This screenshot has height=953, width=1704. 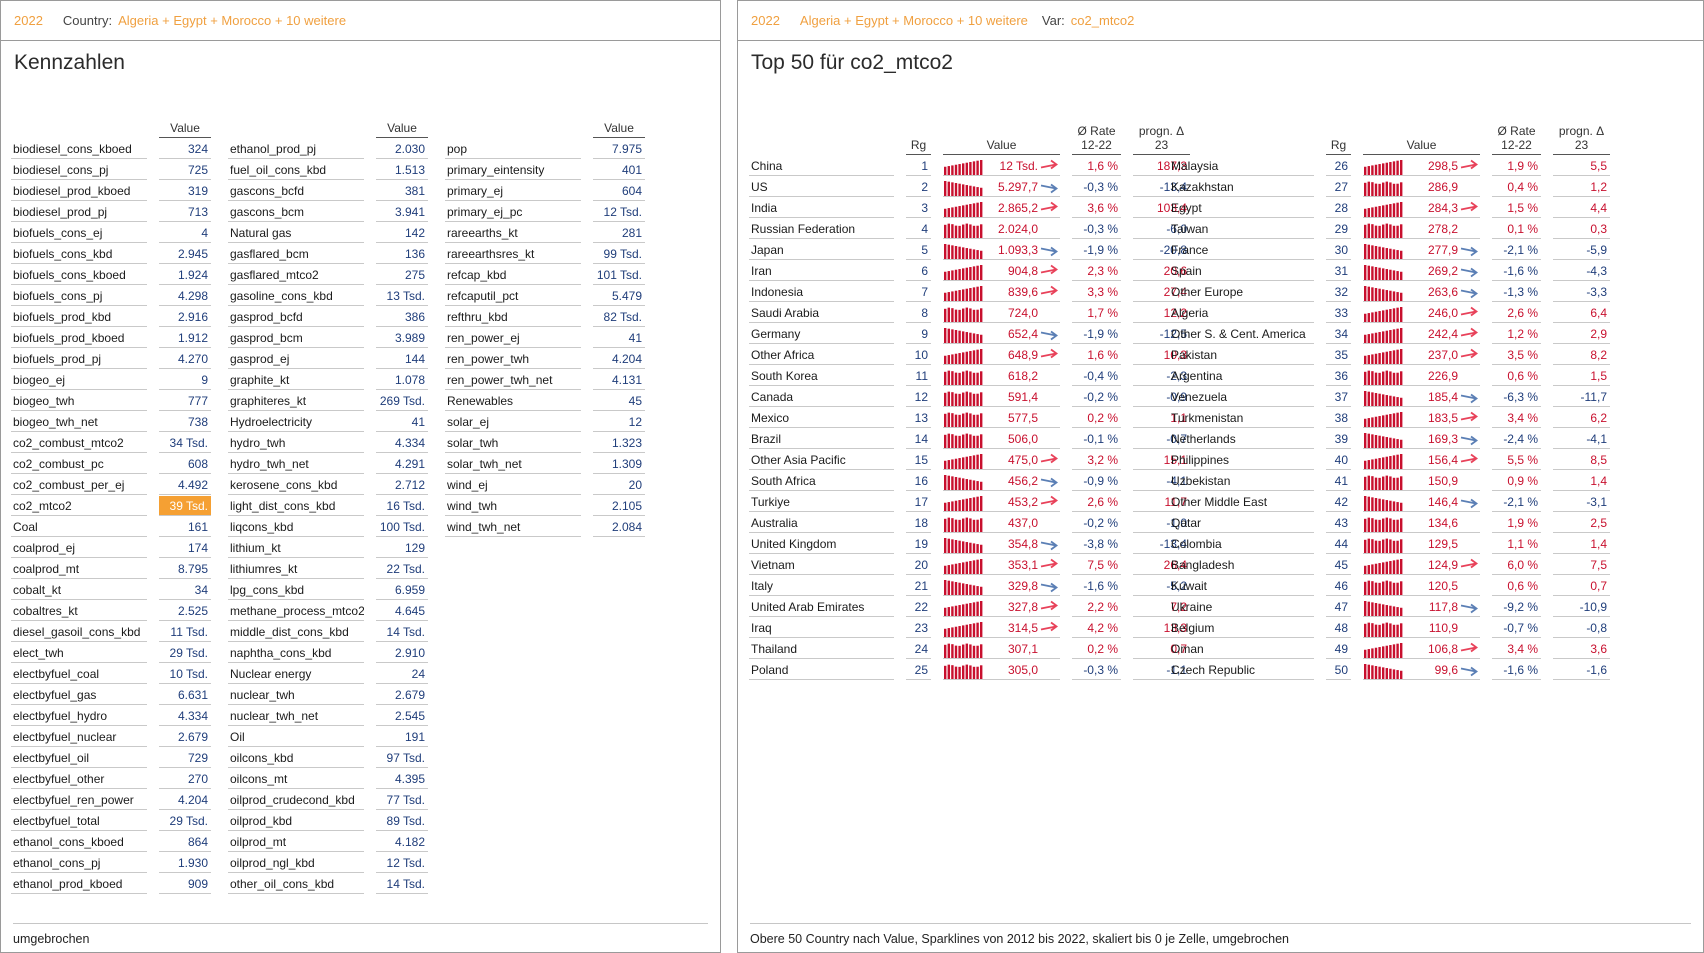 I want to click on table-row: rareearthsres_kt 99 Tsd., so click(x=545, y=253).